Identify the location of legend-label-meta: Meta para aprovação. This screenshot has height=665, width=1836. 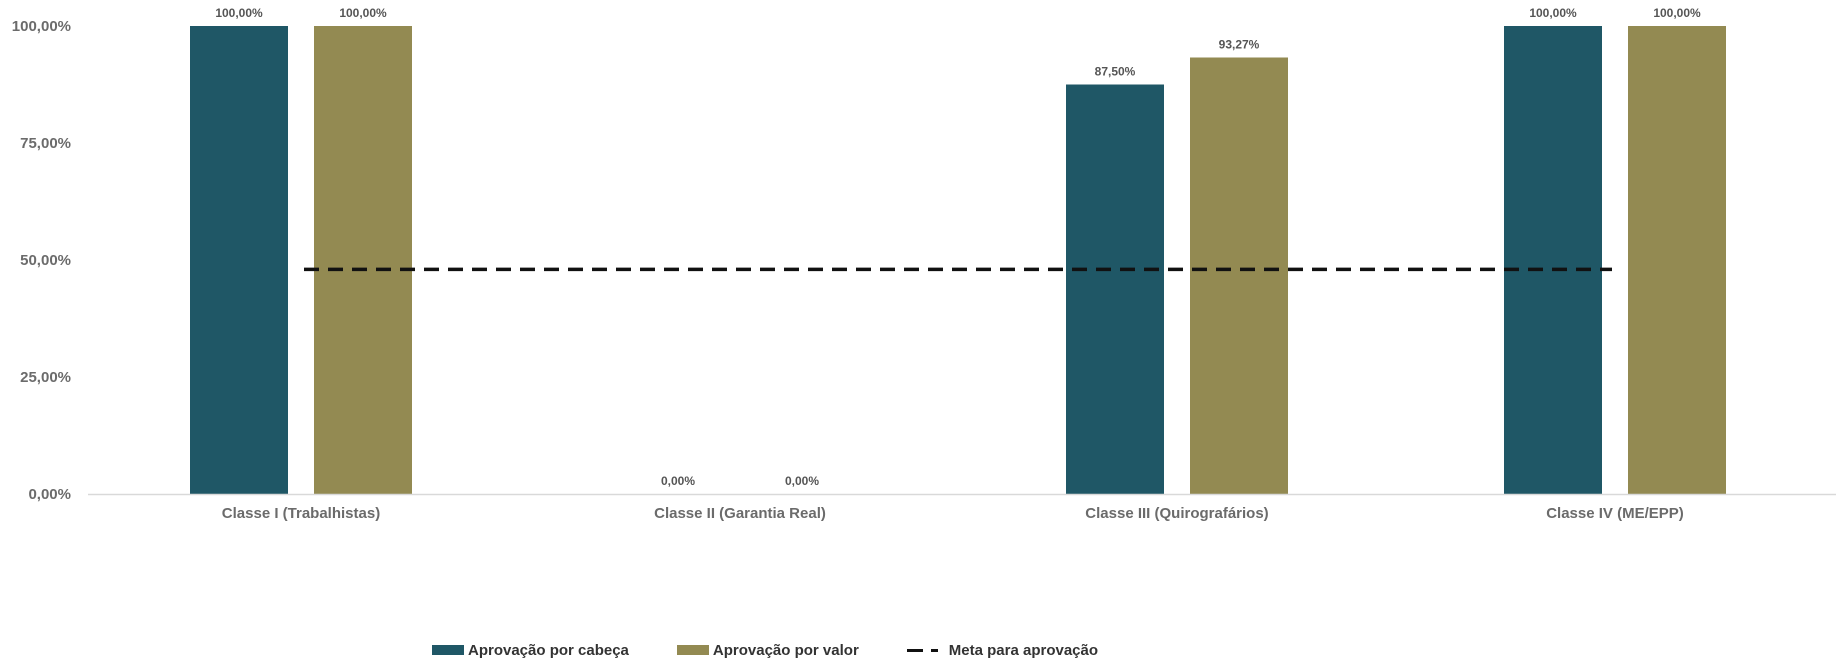
(1023, 650).